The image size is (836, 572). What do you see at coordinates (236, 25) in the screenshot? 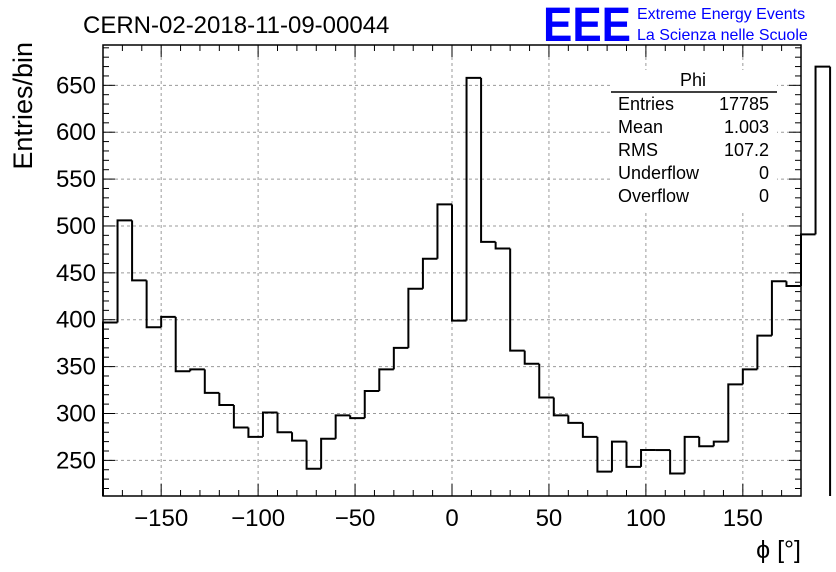
I see `chart-title: CERN-02-2018-11-09-00044` at bounding box center [236, 25].